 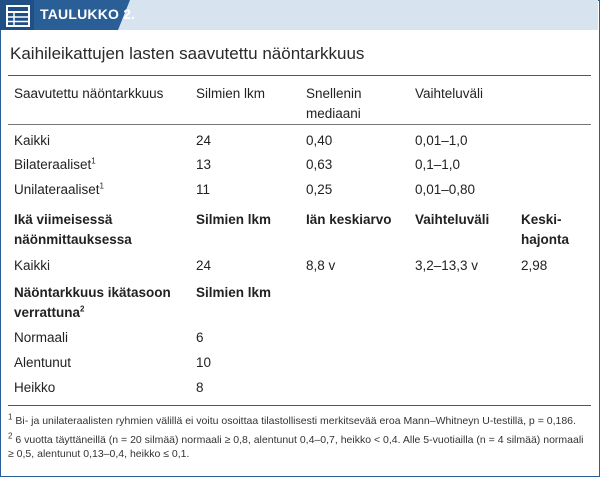 I want to click on row-median: 0,40, so click(x=319, y=140).